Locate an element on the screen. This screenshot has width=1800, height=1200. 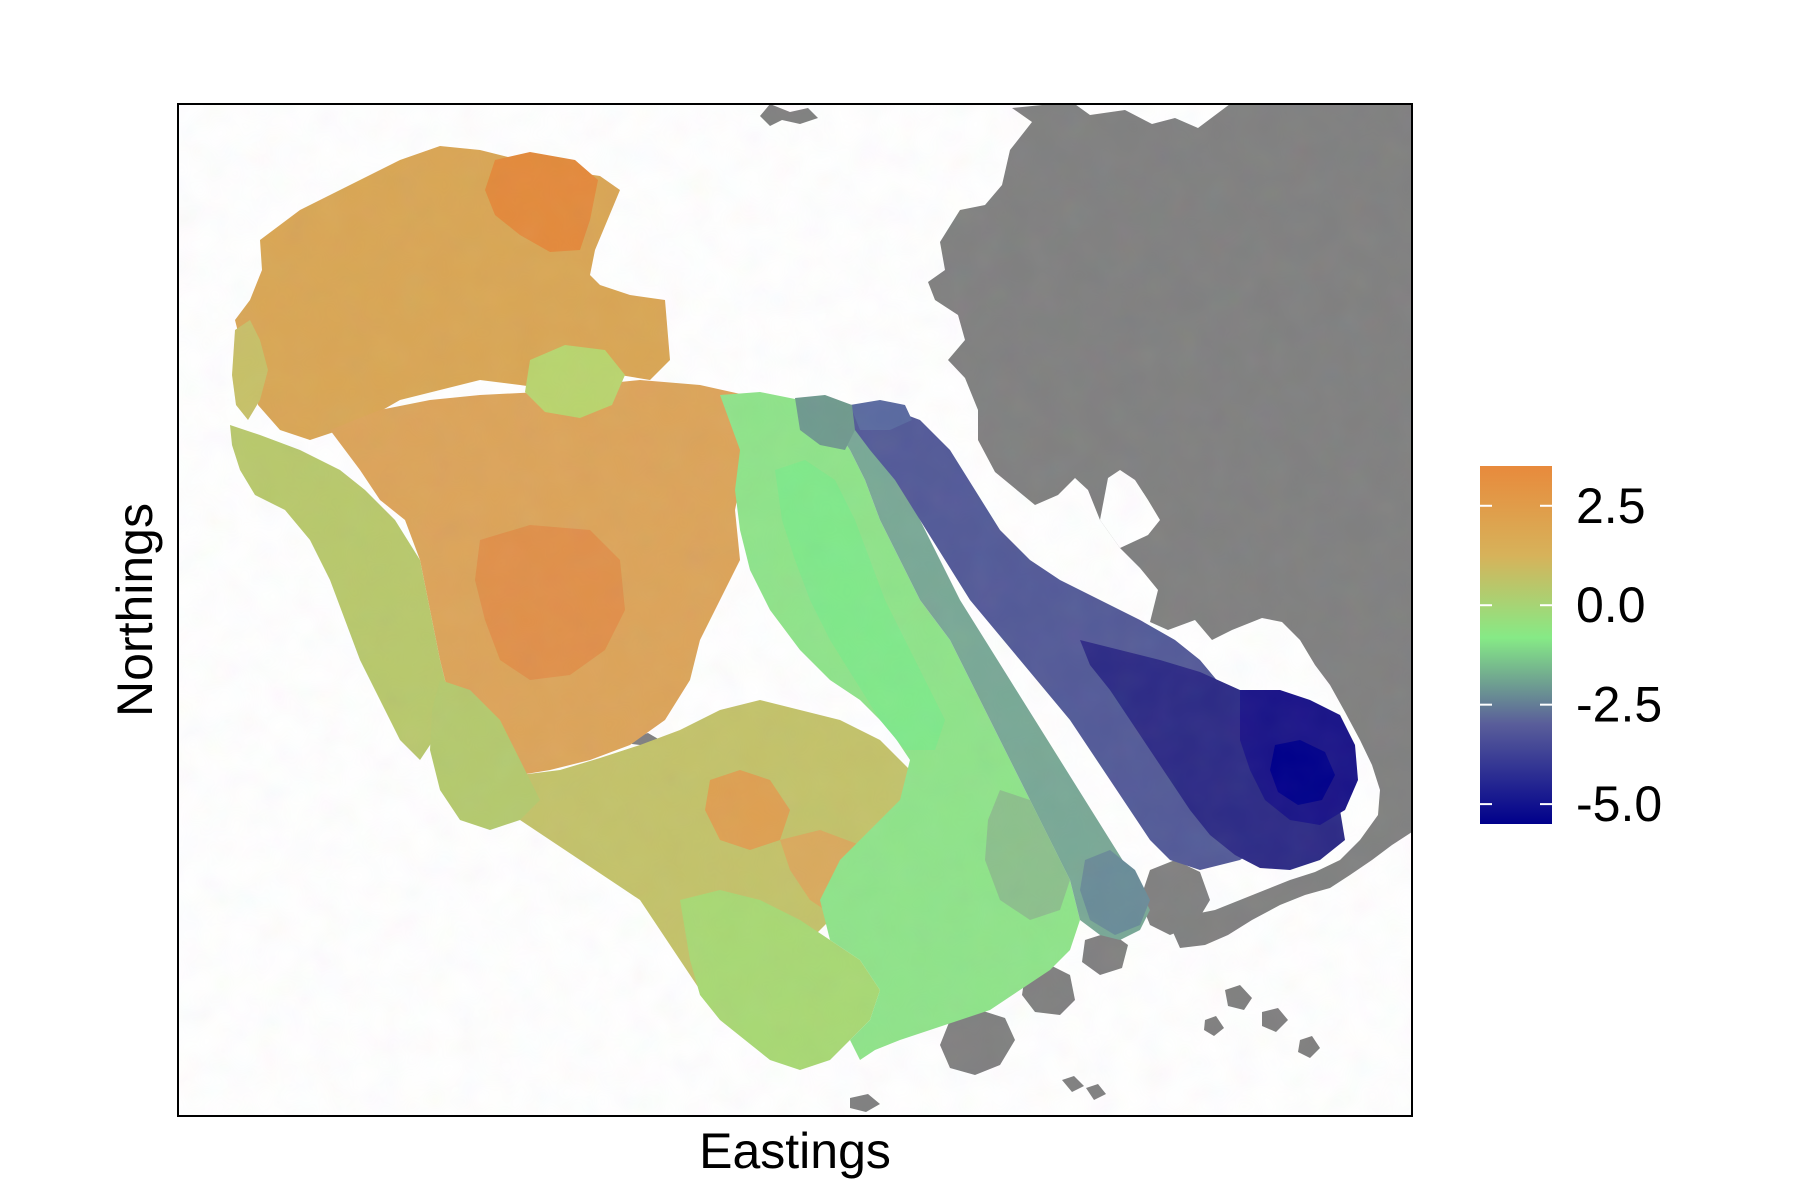
legend-ticks: 2.5 0.0 -2.5 -5.0 is located at coordinates (1571, 655).